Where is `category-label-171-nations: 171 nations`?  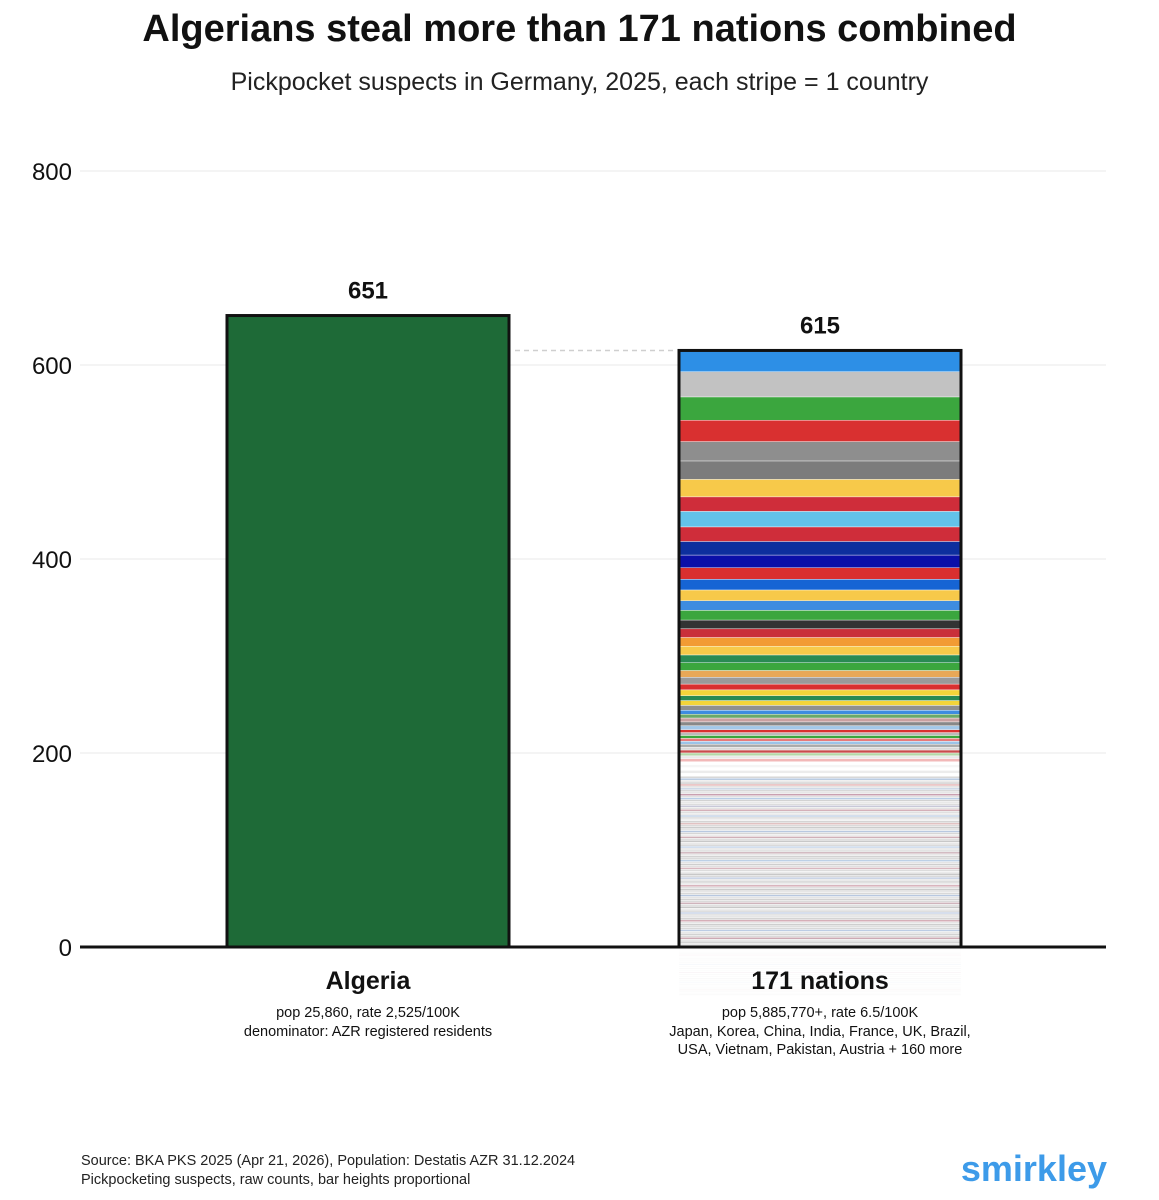 category-label-171-nations: 171 nations is located at coordinates (820, 981).